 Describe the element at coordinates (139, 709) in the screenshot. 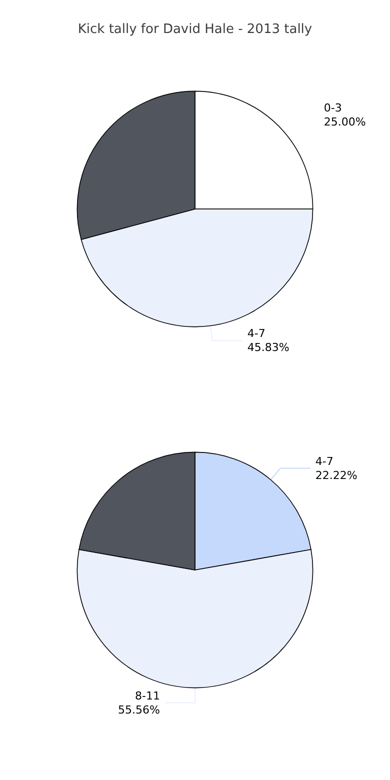

I see `data-label: 55.56%` at that location.